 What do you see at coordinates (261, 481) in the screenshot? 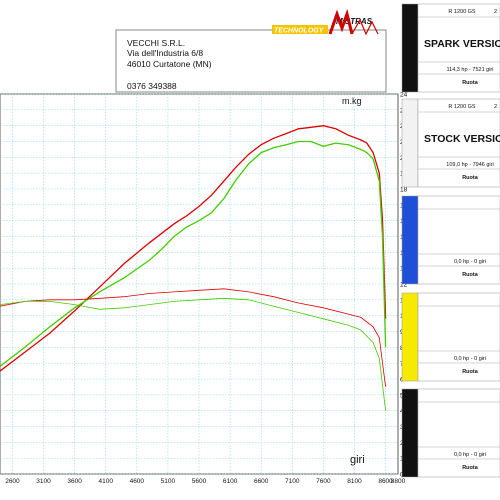
I see `x-tick-label: 6600` at bounding box center [261, 481].